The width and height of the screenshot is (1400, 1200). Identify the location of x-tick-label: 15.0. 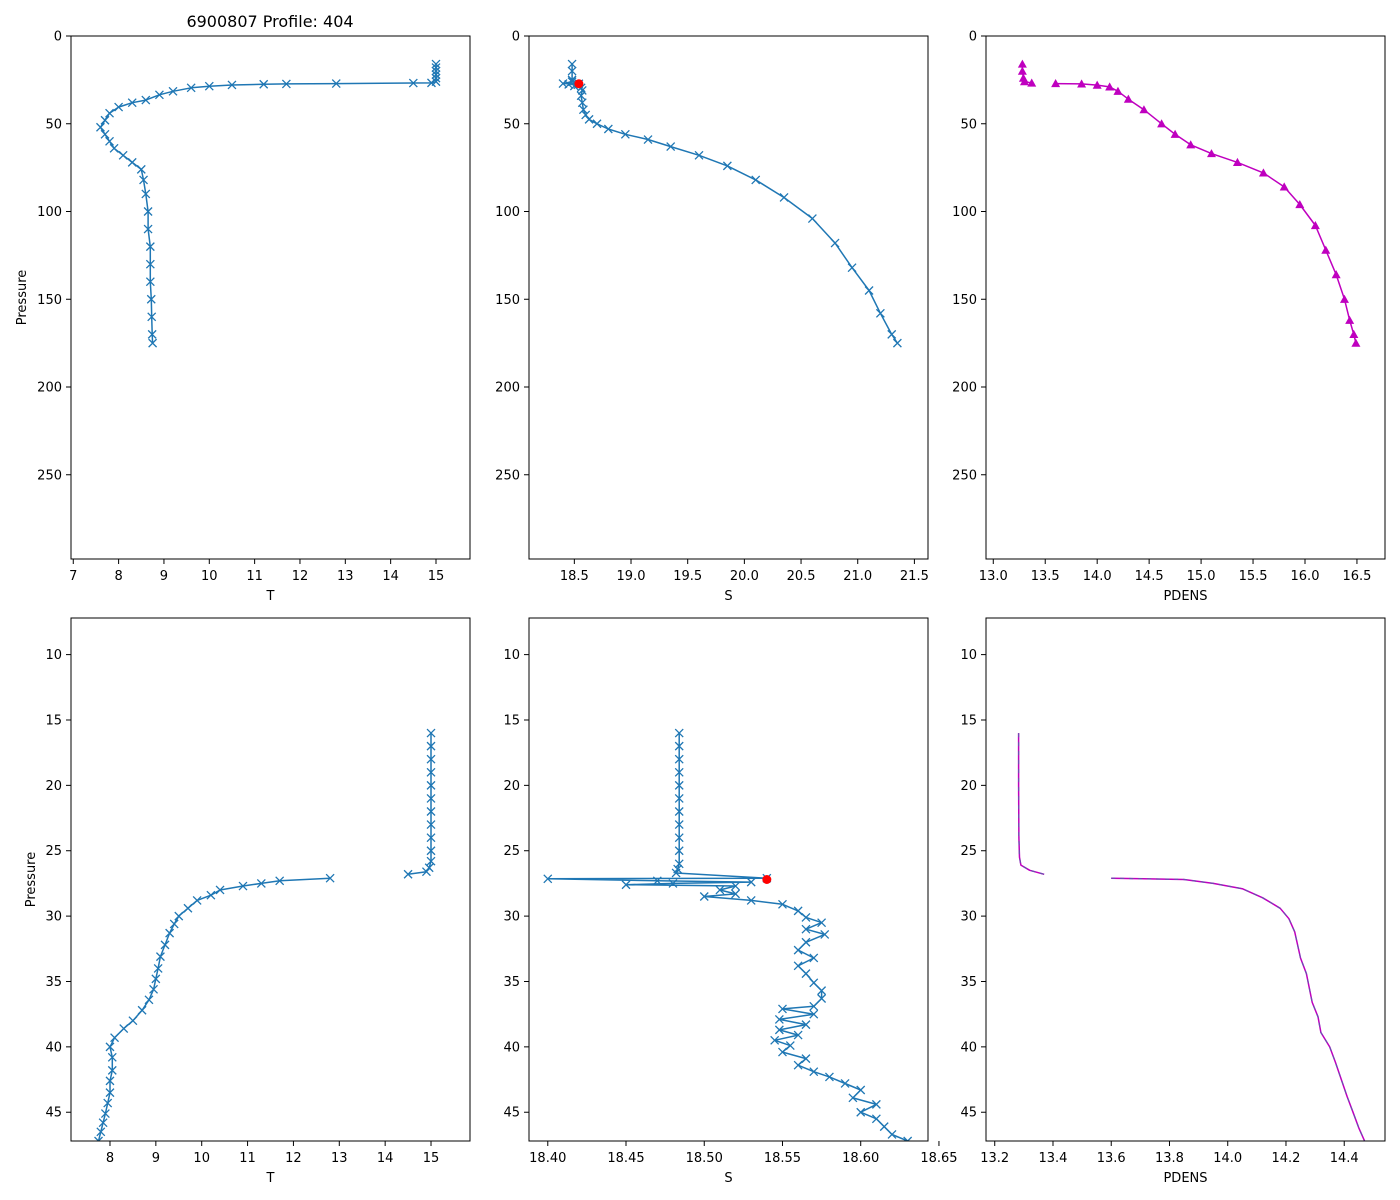
(1201, 576).